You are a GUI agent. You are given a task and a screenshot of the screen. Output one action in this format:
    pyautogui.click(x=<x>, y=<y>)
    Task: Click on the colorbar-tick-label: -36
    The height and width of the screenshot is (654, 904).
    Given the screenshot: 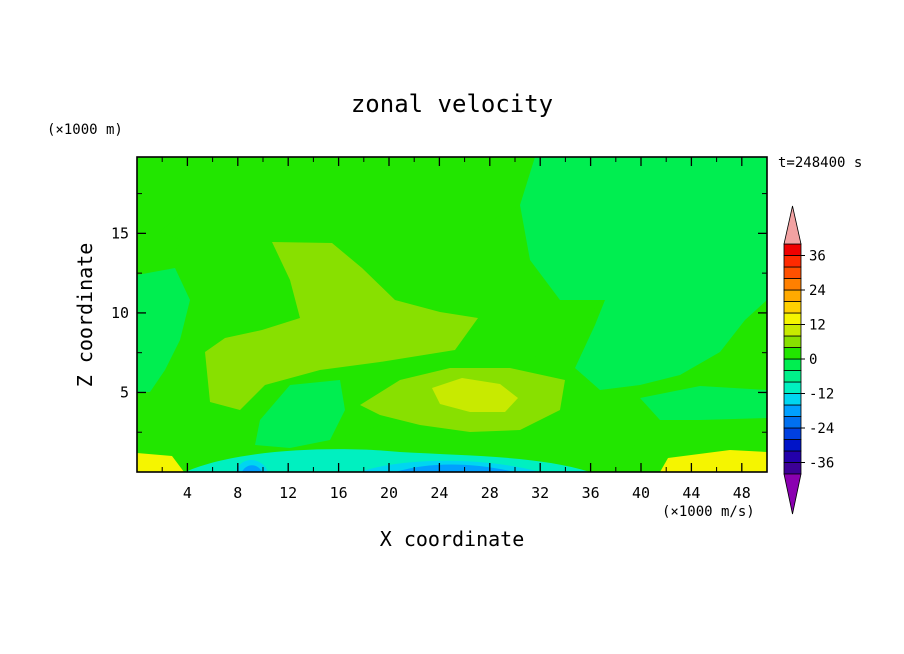 What is the action you would take?
    pyautogui.click(x=821, y=464)
    